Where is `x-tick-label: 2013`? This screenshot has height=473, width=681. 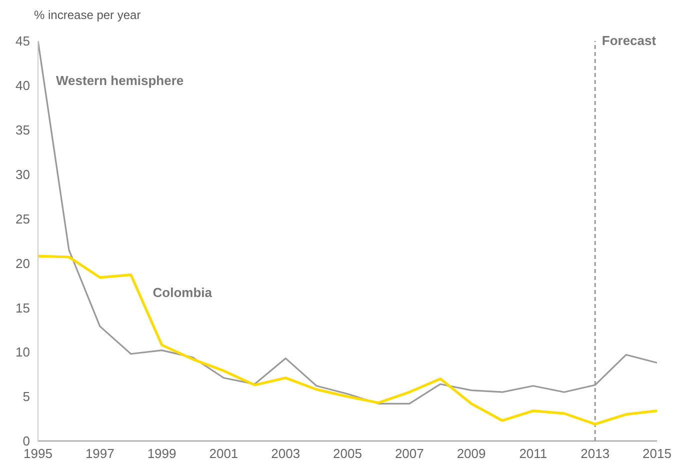
x-tick-label: 2013 is located at coordinates (595, 454).